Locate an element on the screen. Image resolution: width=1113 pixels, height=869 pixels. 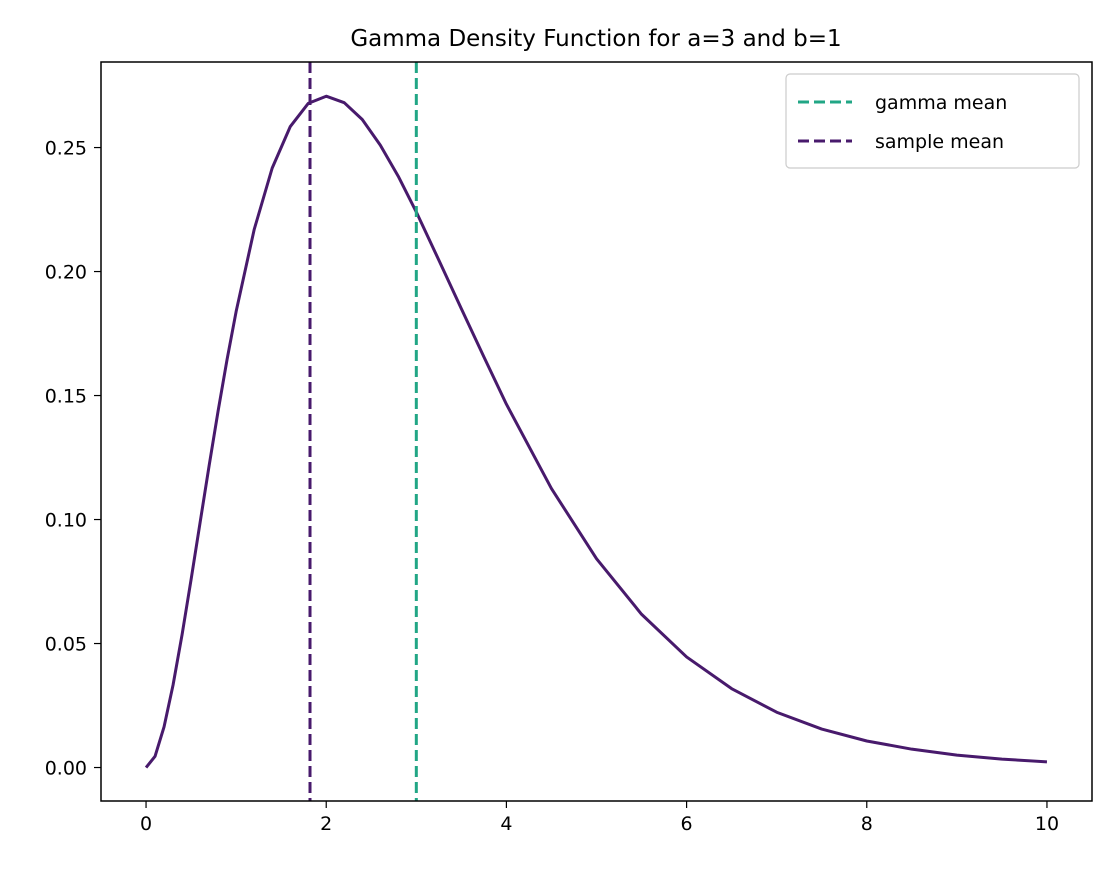
x-tick-label: 8 is located at coordinates (867, 824).